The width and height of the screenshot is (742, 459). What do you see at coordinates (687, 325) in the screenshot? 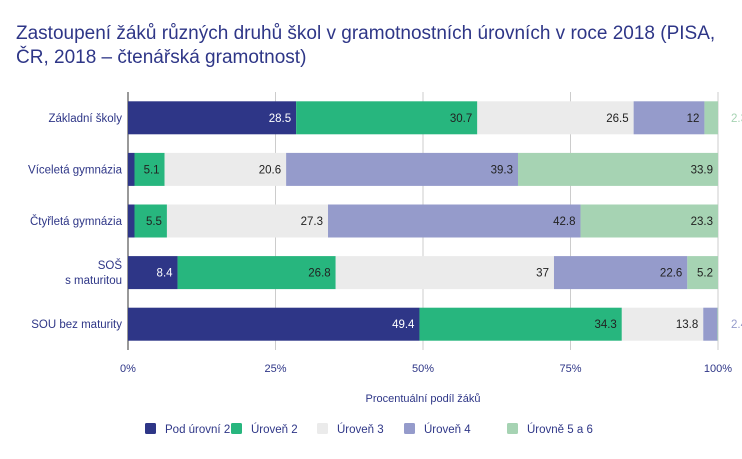
I see `data-label: 13.8` at bounding box center [687, 325].